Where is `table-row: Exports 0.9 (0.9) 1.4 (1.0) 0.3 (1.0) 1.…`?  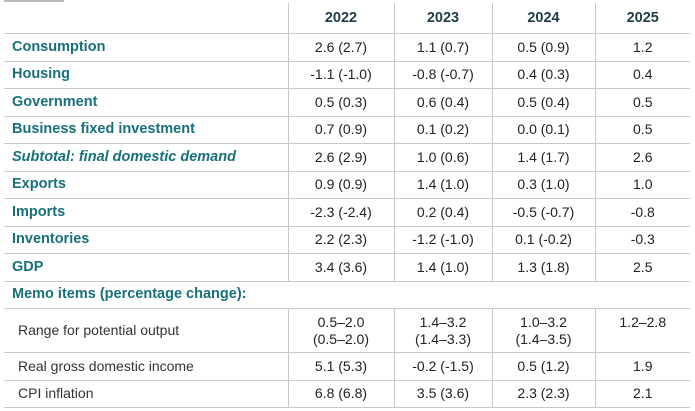 table-row: Exports 0.9 (0.9) 1.4 (1.0) 0.3 (1.0) 1.… is located at coordinates (347, 185).